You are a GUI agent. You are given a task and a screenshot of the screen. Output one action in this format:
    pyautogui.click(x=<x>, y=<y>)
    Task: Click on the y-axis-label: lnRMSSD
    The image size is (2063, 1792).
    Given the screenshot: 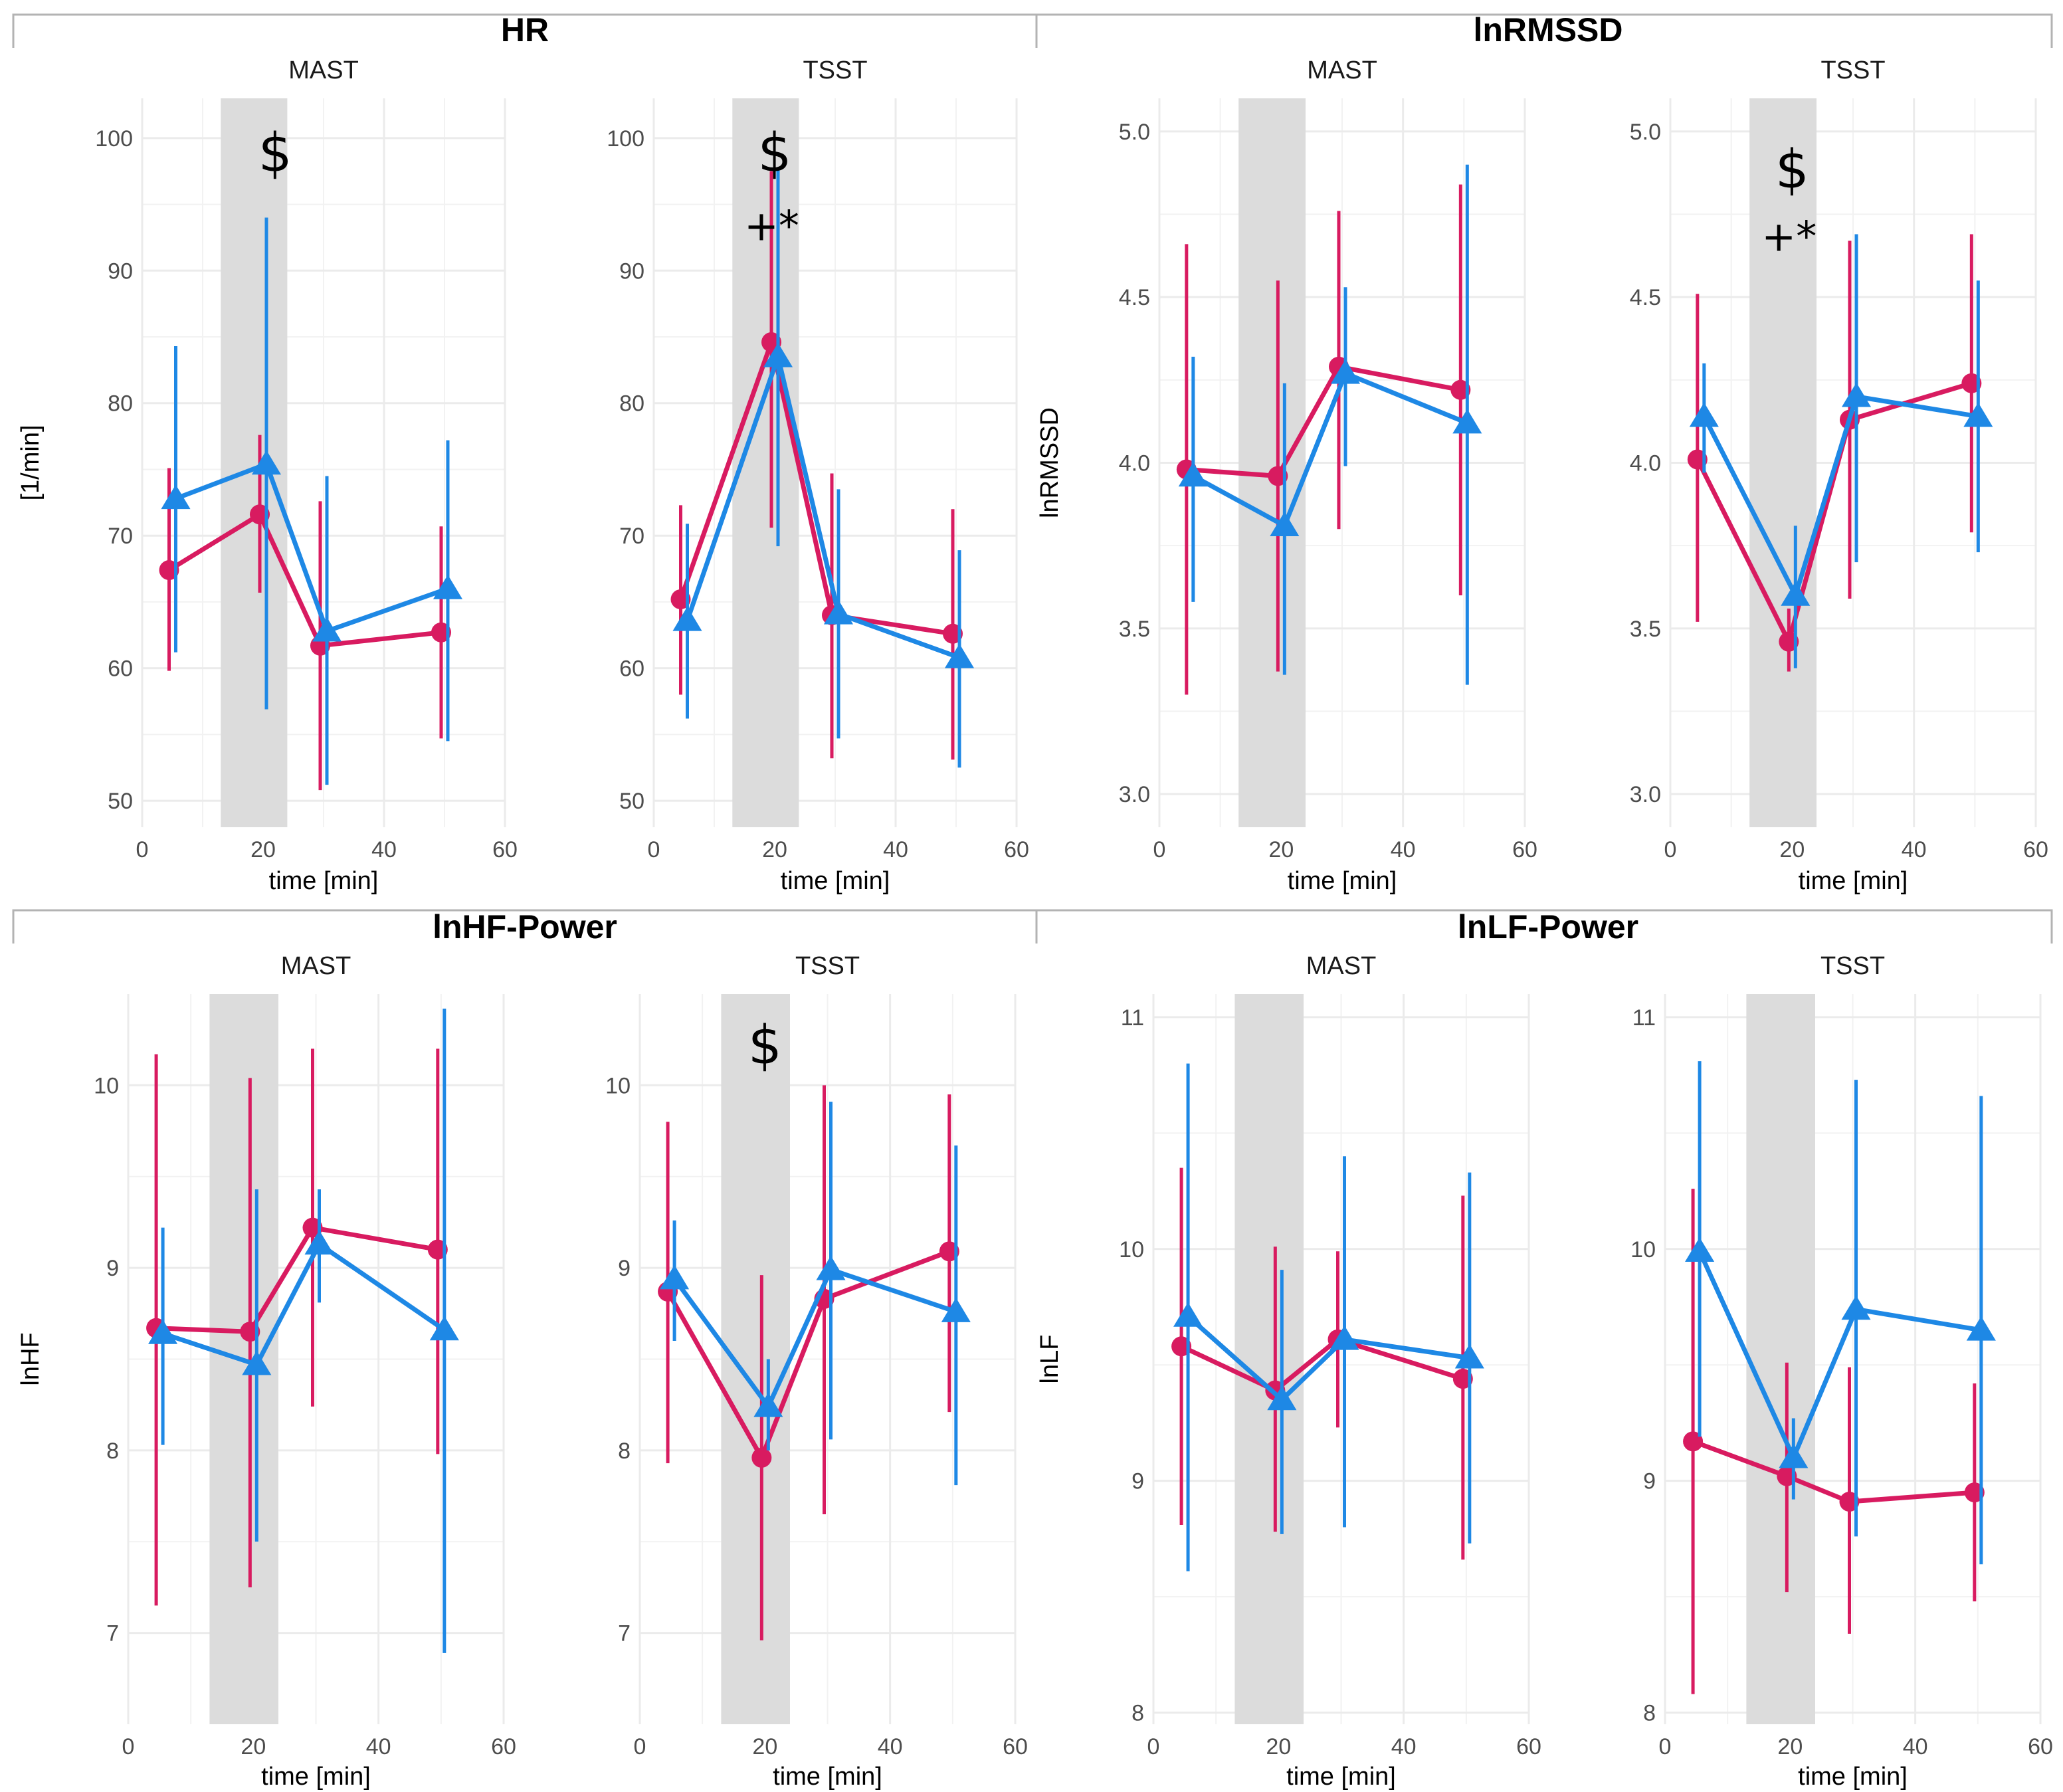 What is the action you would take?
    pyautogui.click(x=1050, y=462)
    